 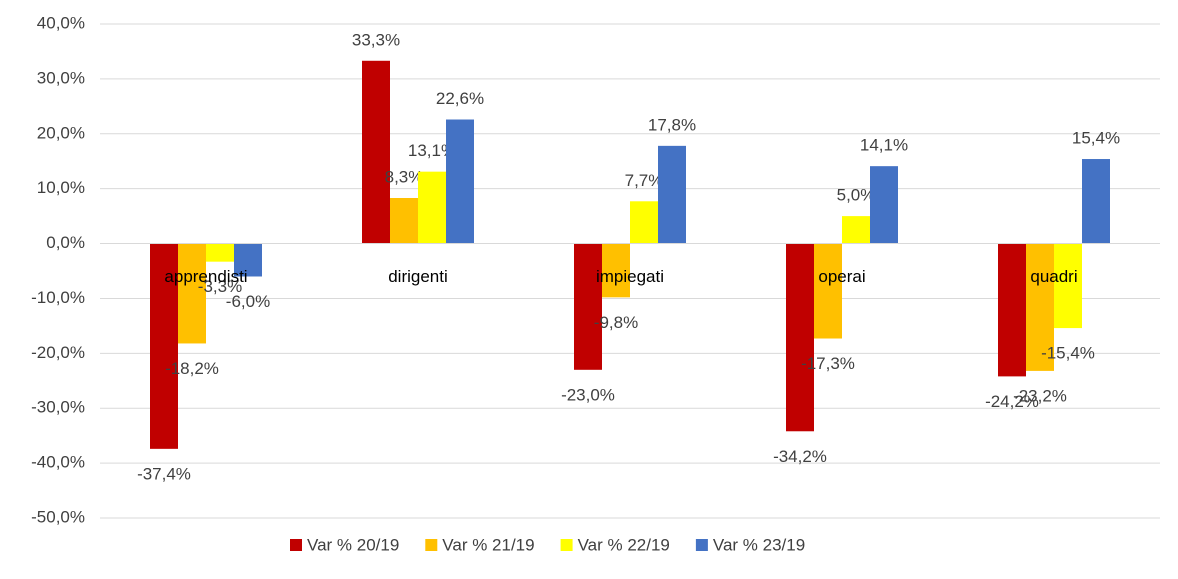 What do you see at coordinates (404, 176) in the screenshot?
I see `value-label: 8,3%` at bounding box center [404, 176].